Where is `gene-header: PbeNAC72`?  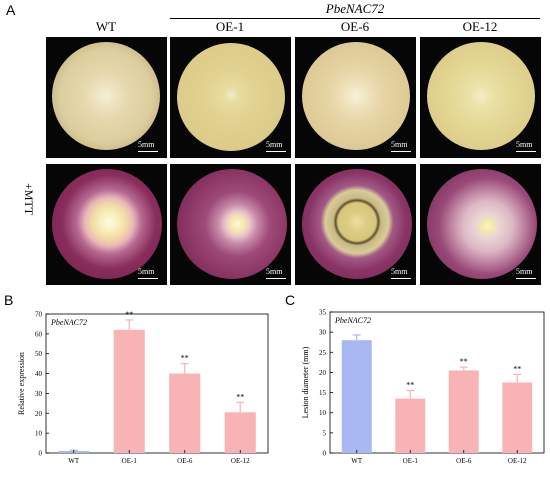 gene-header: PbeNAC72 is located at coordinates (355, 8).